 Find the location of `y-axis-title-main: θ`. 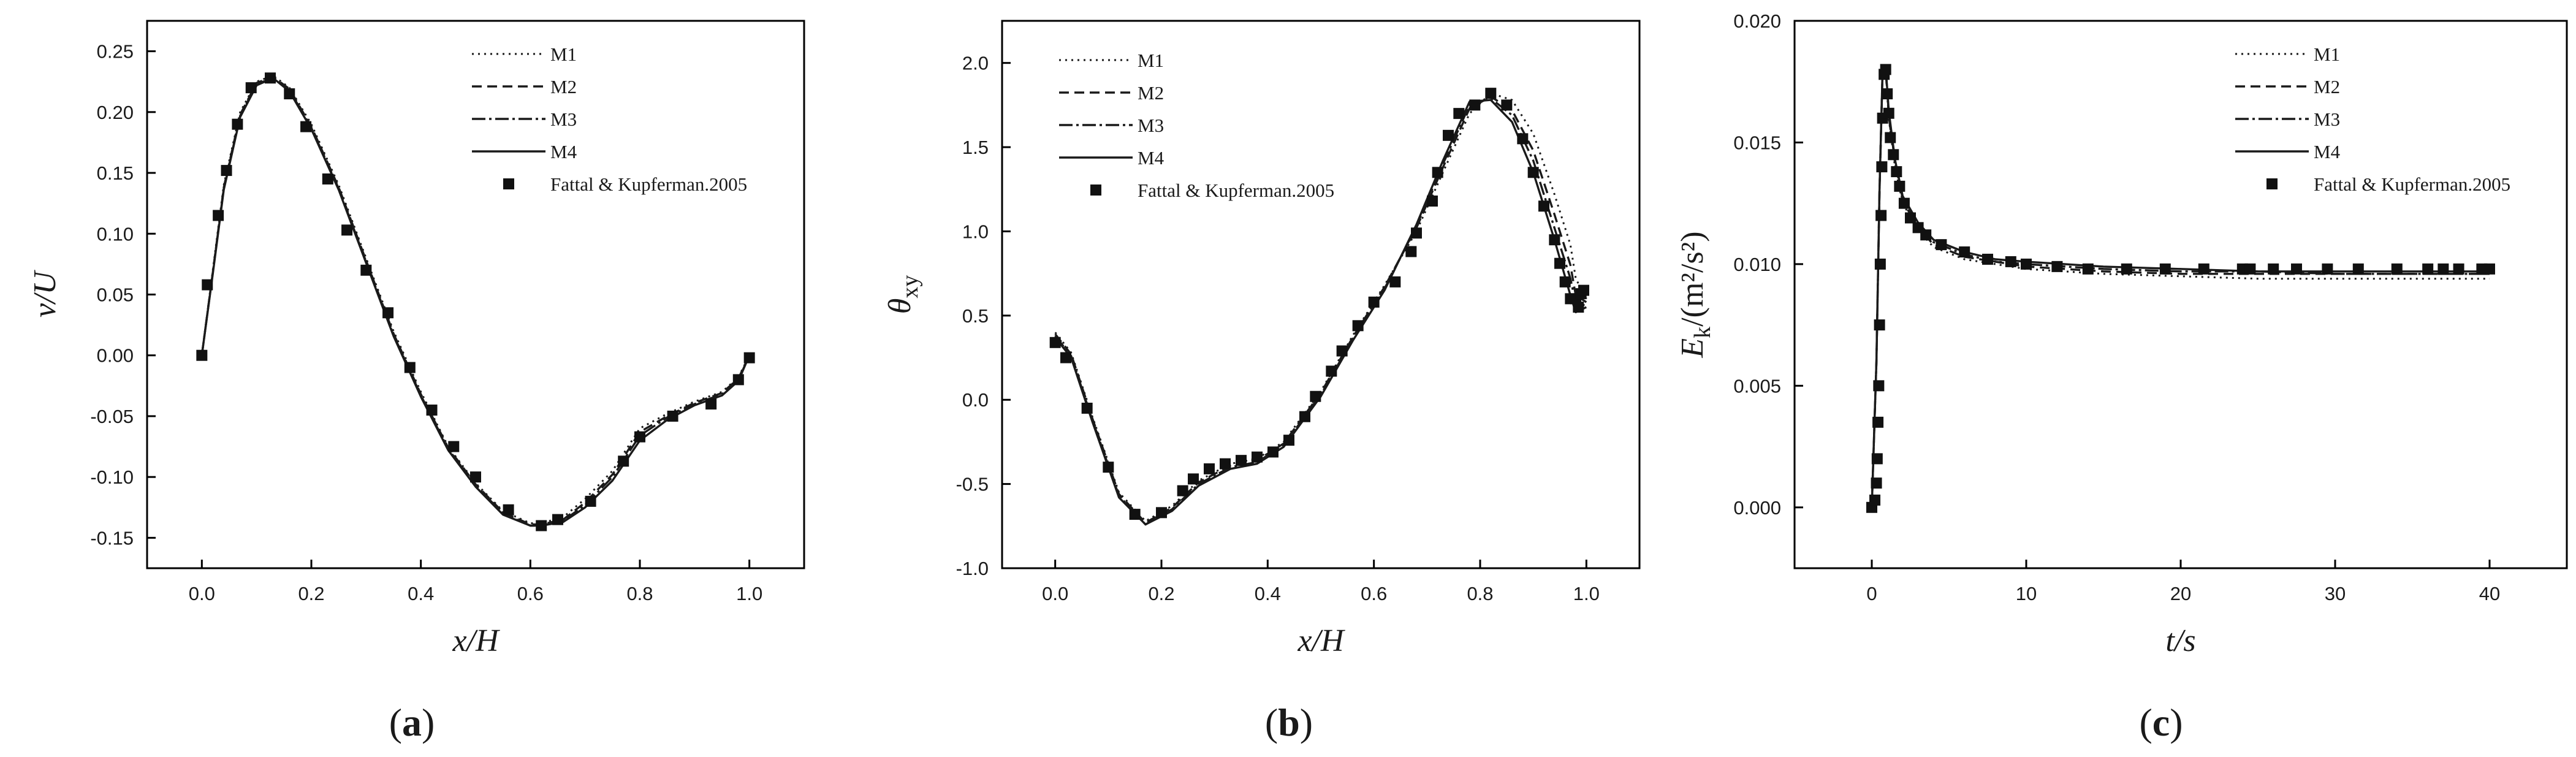

y-axis-title-main: θ is located at coordinates (900, 306).